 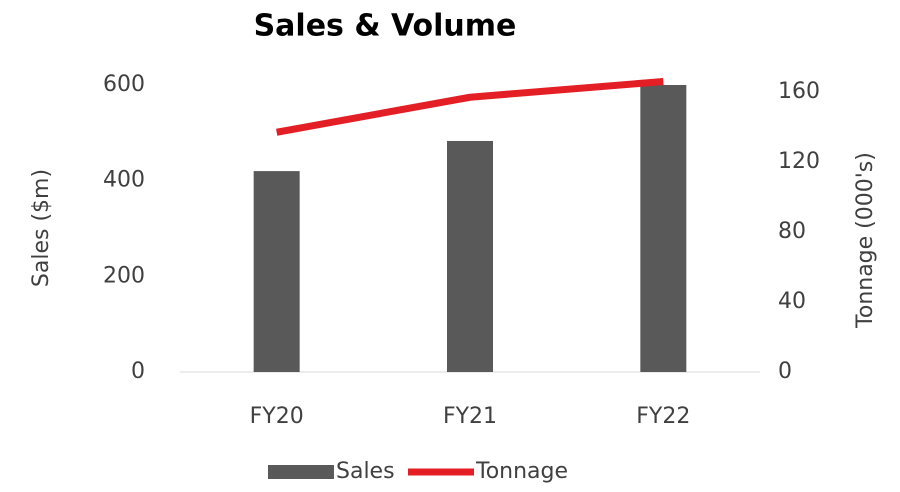 I want to click on y-tick-label: 600, so click(x=124, y=84).